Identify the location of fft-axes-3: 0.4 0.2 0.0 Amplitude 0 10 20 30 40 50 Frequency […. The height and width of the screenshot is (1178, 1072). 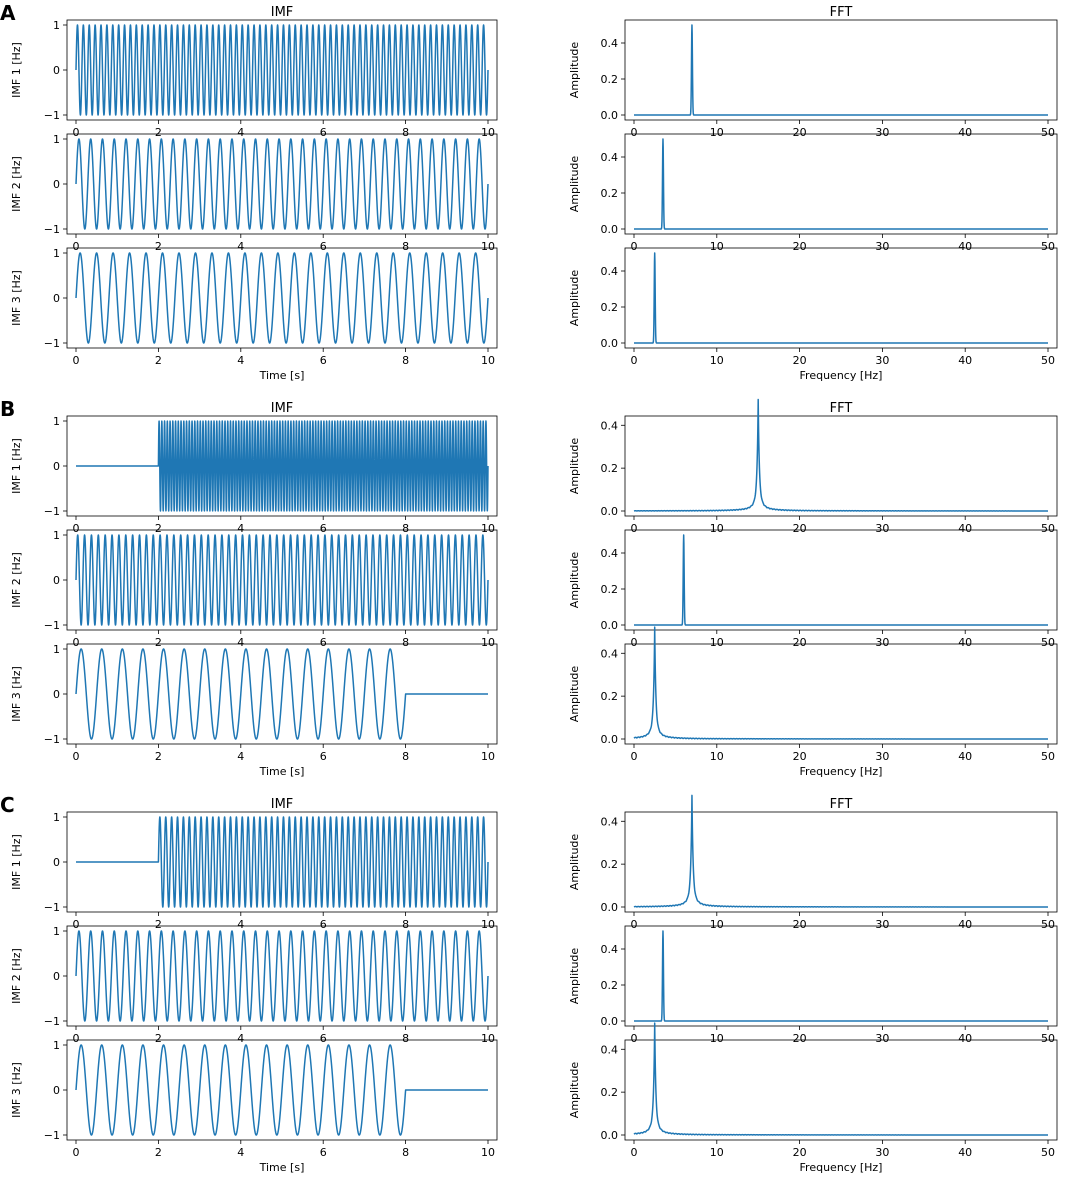
(813, 702).